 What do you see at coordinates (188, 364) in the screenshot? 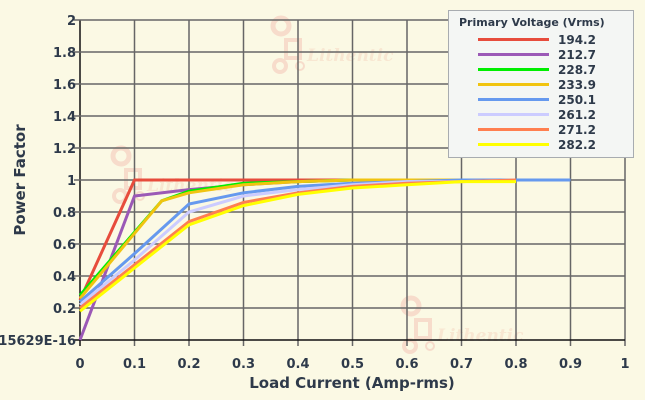
I see `x-tick-label: 0.2` at bounding box center [188, 364].